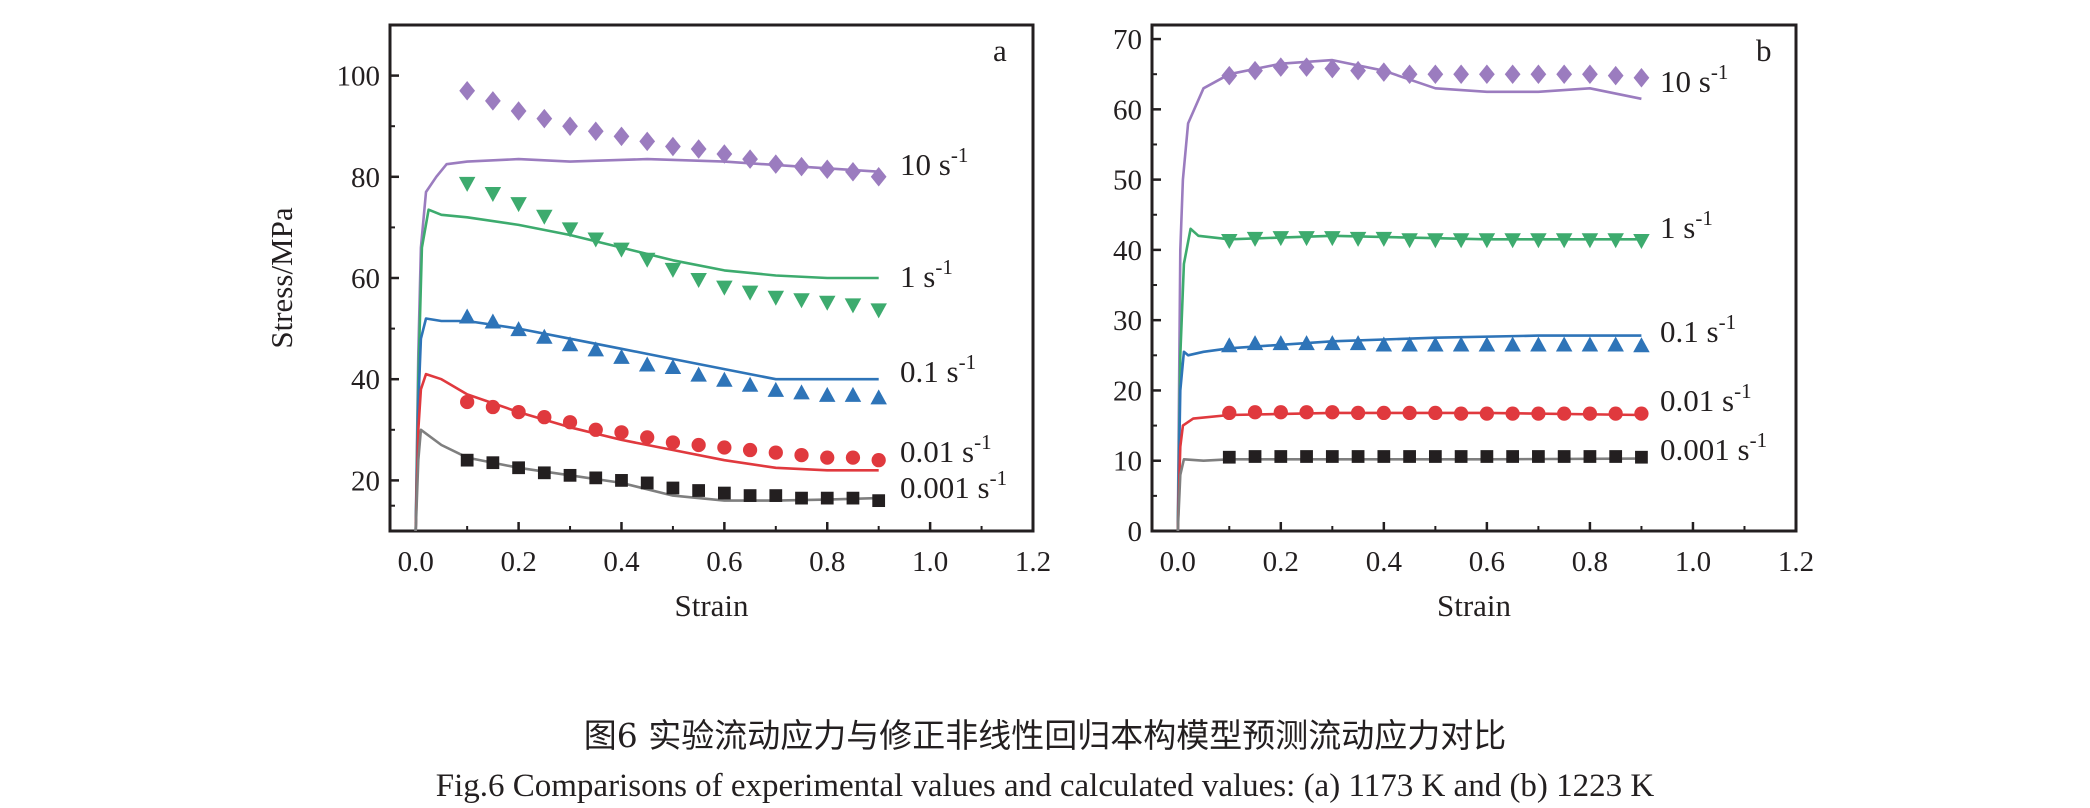 Image resolution: width=2090 pixels, height=808 pixels. What do you see at coordinates (365, 178) in the screenshot?
I see `y-tick-label: 80` at bounding box center [365, 178].